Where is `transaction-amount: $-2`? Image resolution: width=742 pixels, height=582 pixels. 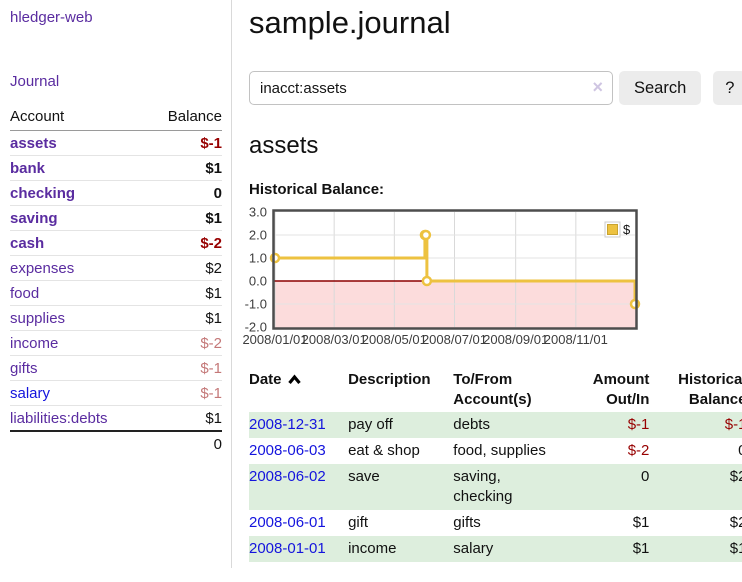
transaction-amount: $-2 is located at coordinates (638, 450).